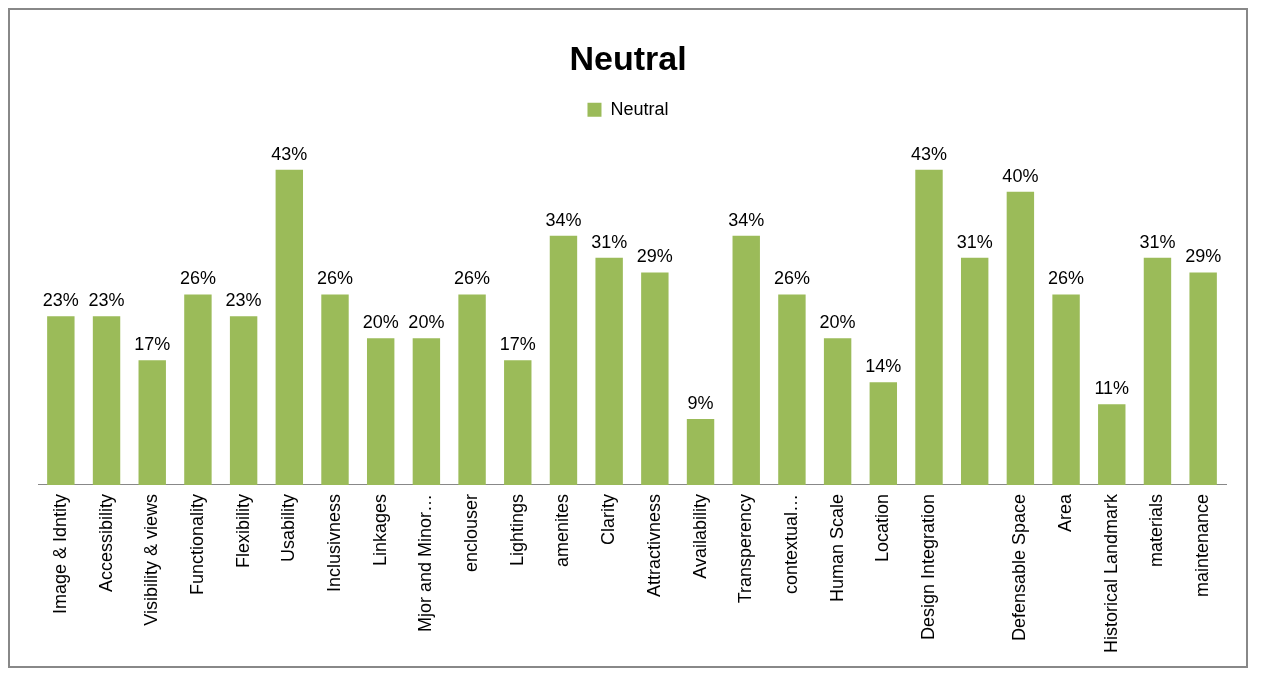 The width and height of the screenshot is (1265, 682). I want to click on x-tick-label: enclouser, so click(471, 532).